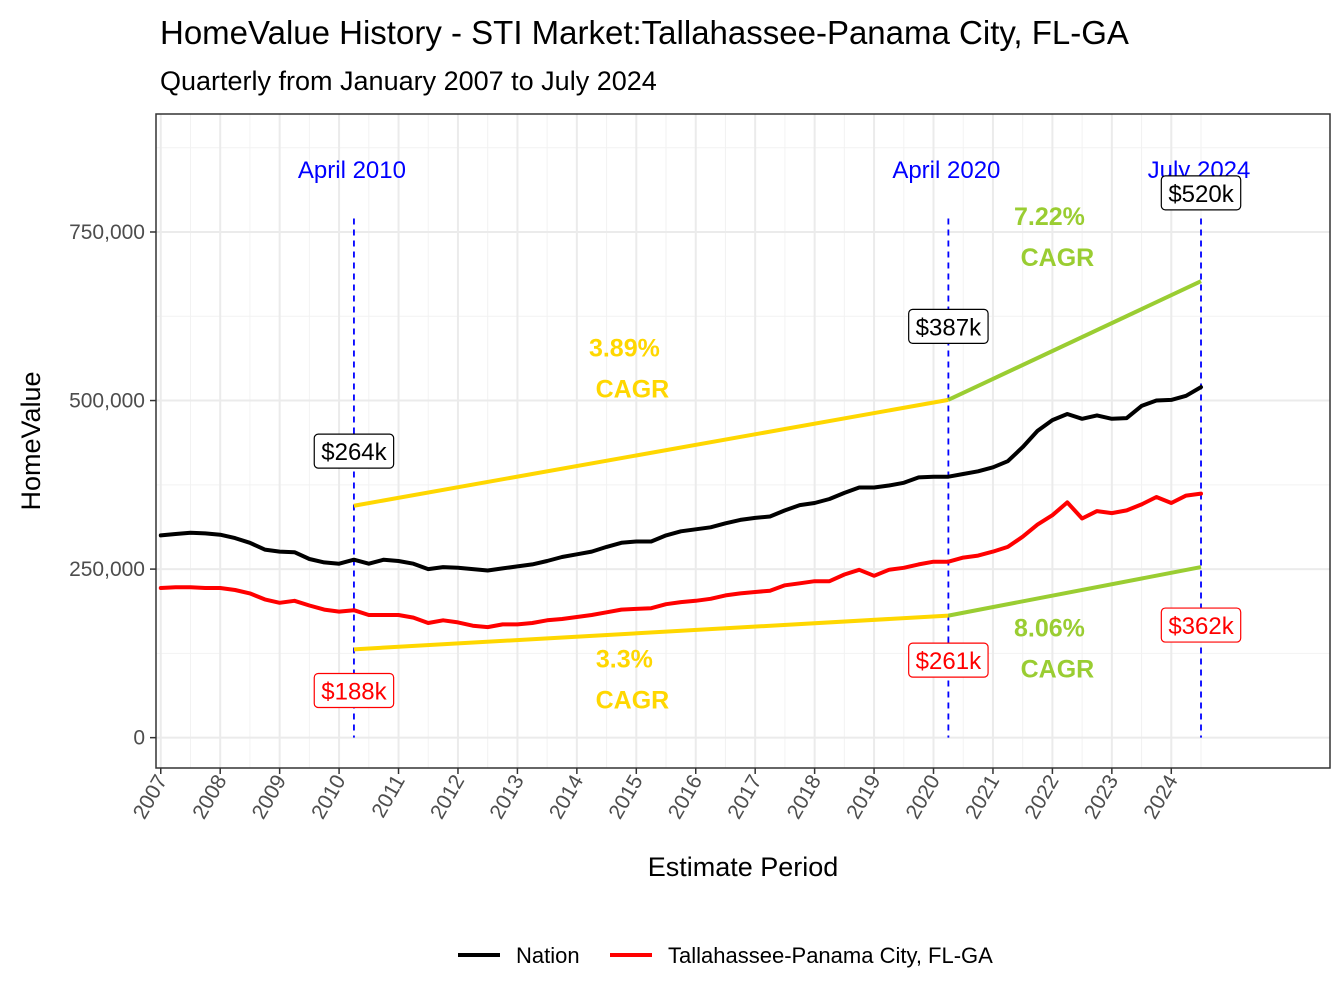  Describe the element at coordinates (506, 797) in the screenshot. I see `x-tick-label: 2013` at that location.